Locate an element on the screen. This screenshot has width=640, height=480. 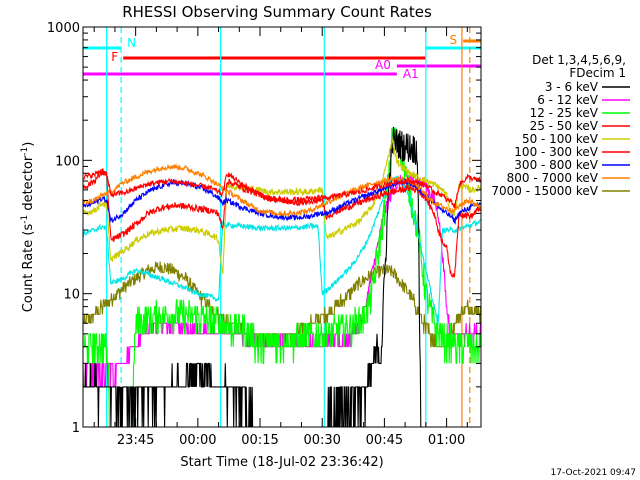
legend-header: Det 1,3,4,5,6,9, is located at coordinates (579, 60).